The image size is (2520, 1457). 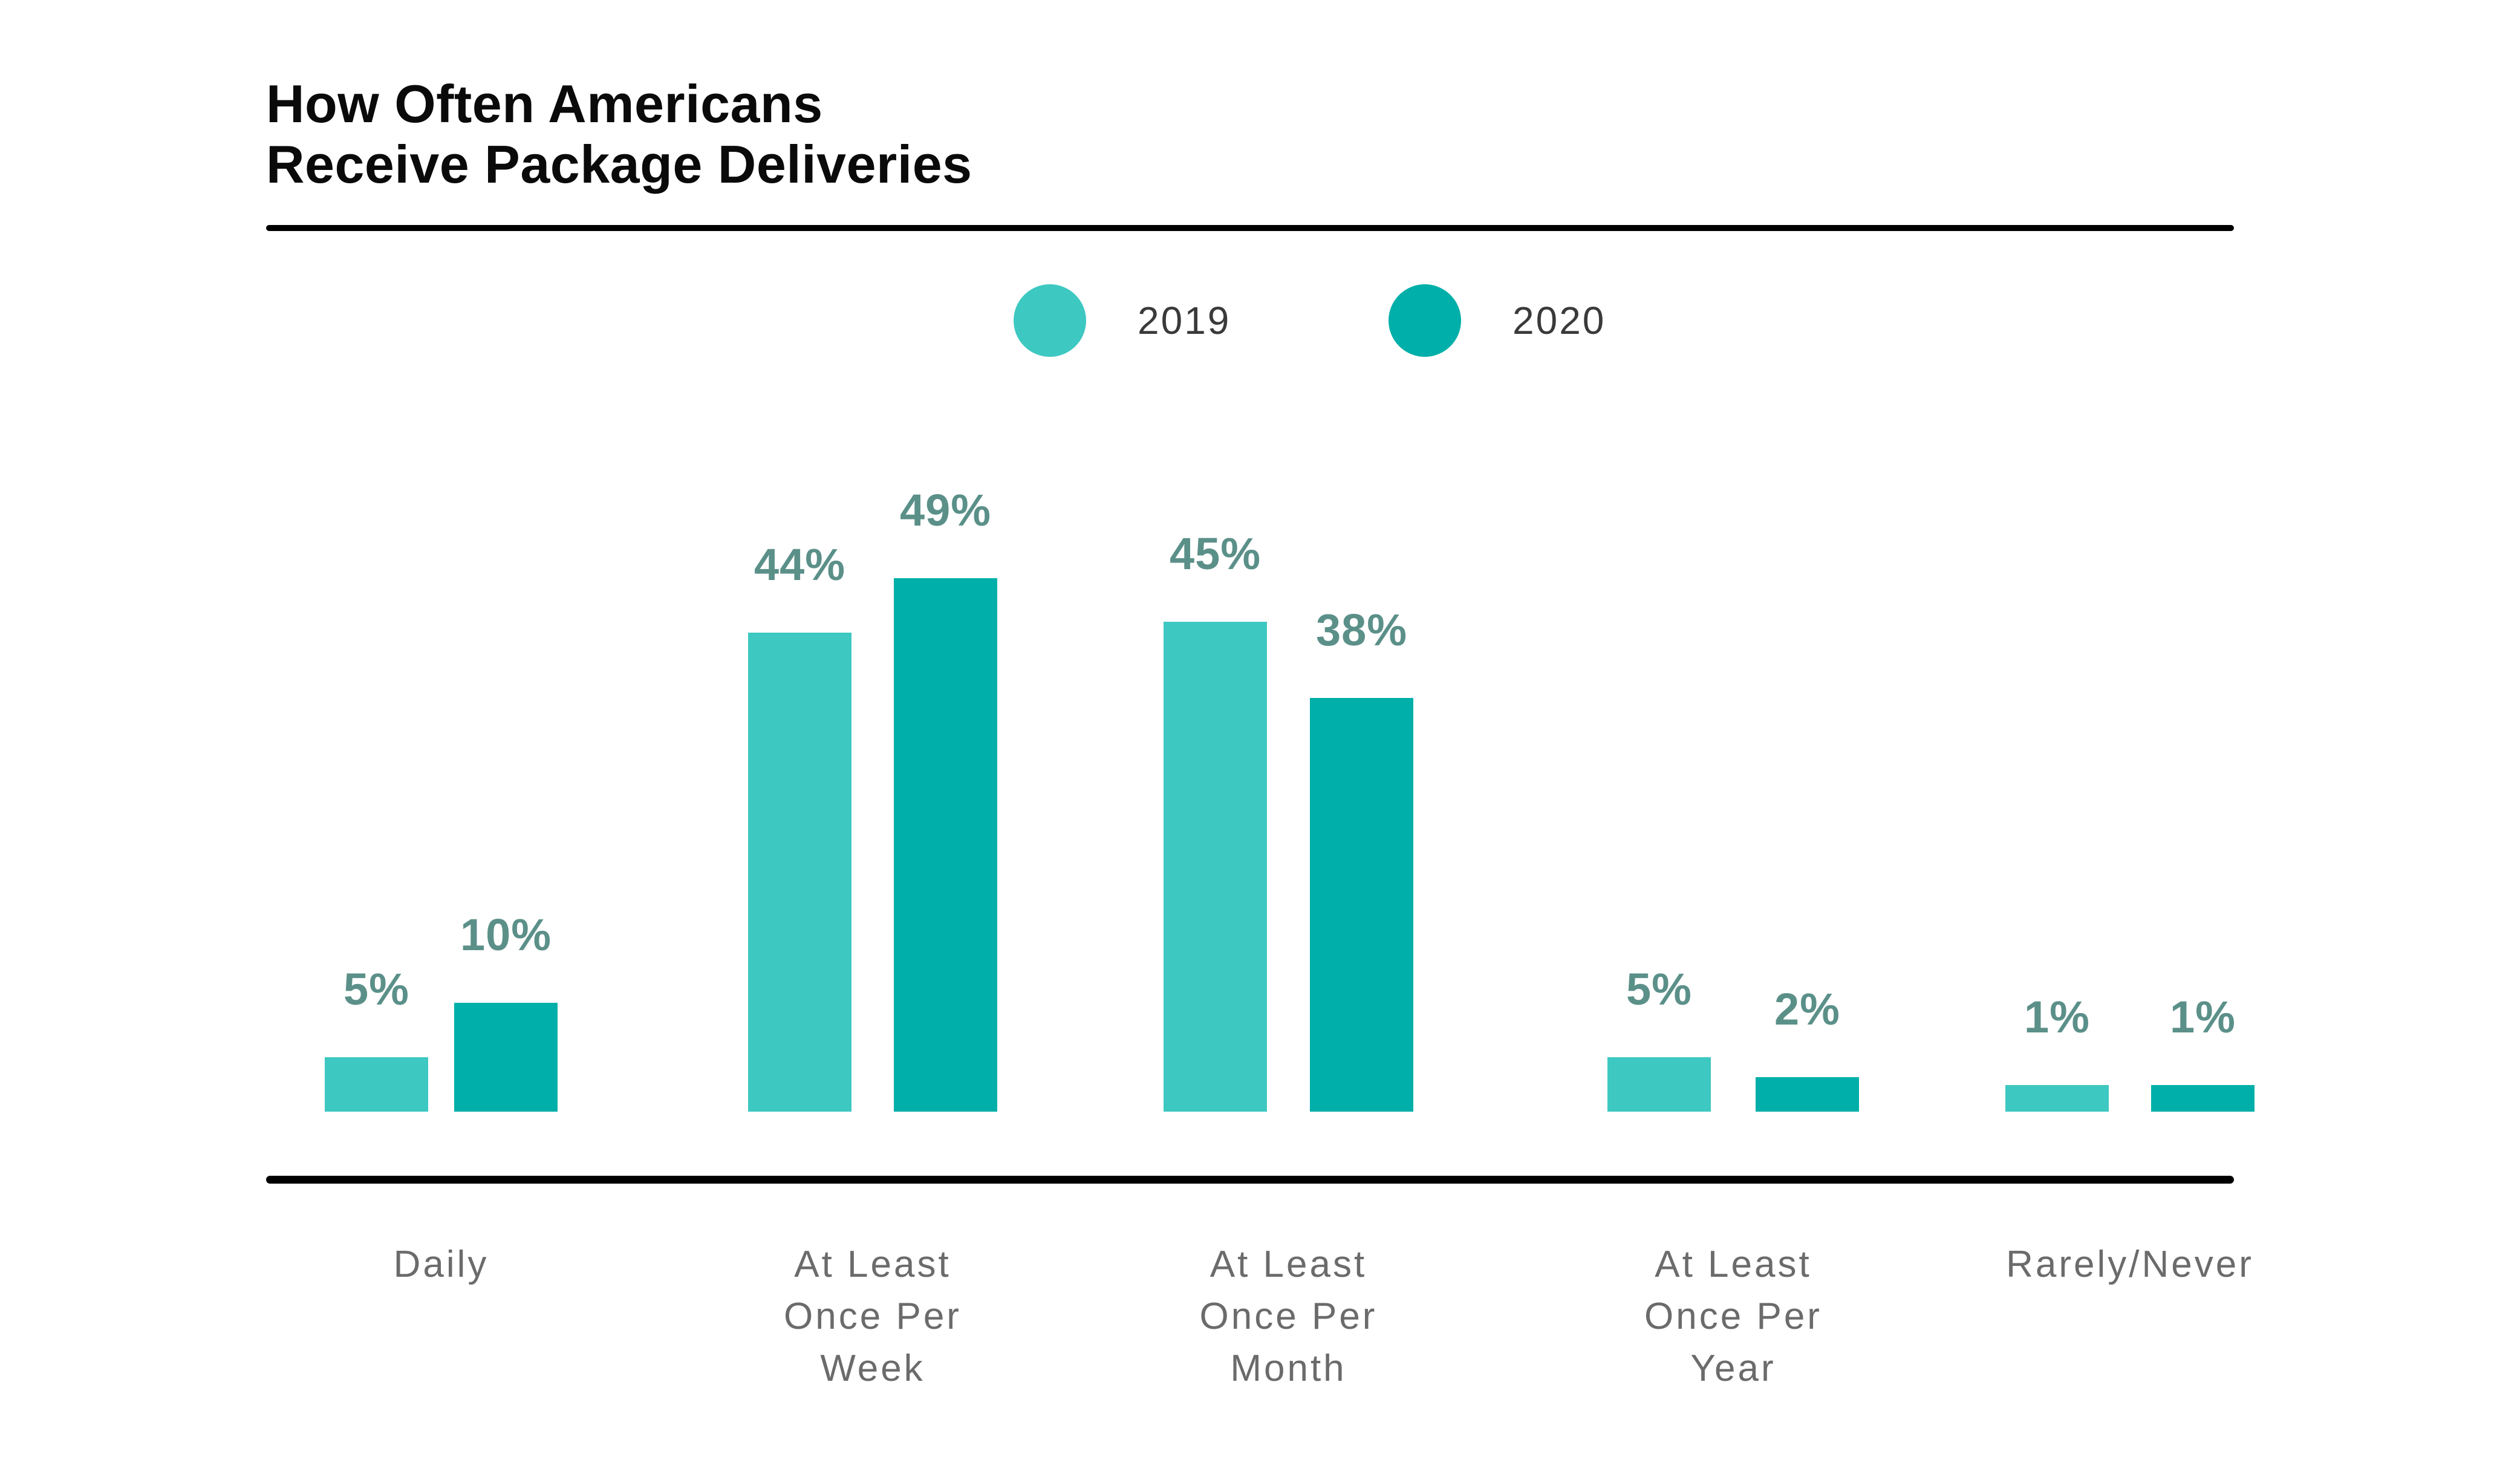 I want to click on x-axis-line, so click(x=1250, y=1180).